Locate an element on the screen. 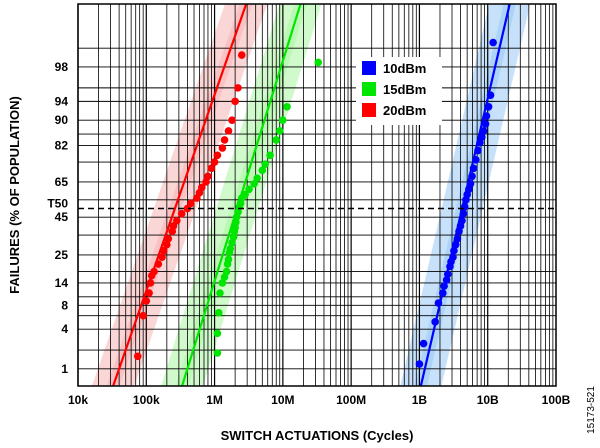 This screenshot has height=448, width=600. legend: 10dBm 15dBm 20dBm is located at coordinates (399, 91).